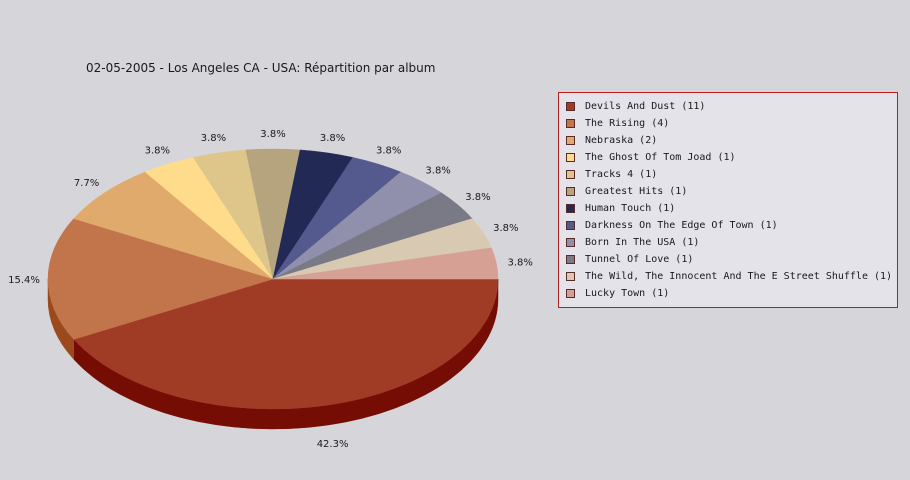 The image size is (910, 480). What do you see at coordinates (731, 259) in the screenshot?
I see `legend-item: Tunnel Of Love (1)` at bounding box center [731, 259].